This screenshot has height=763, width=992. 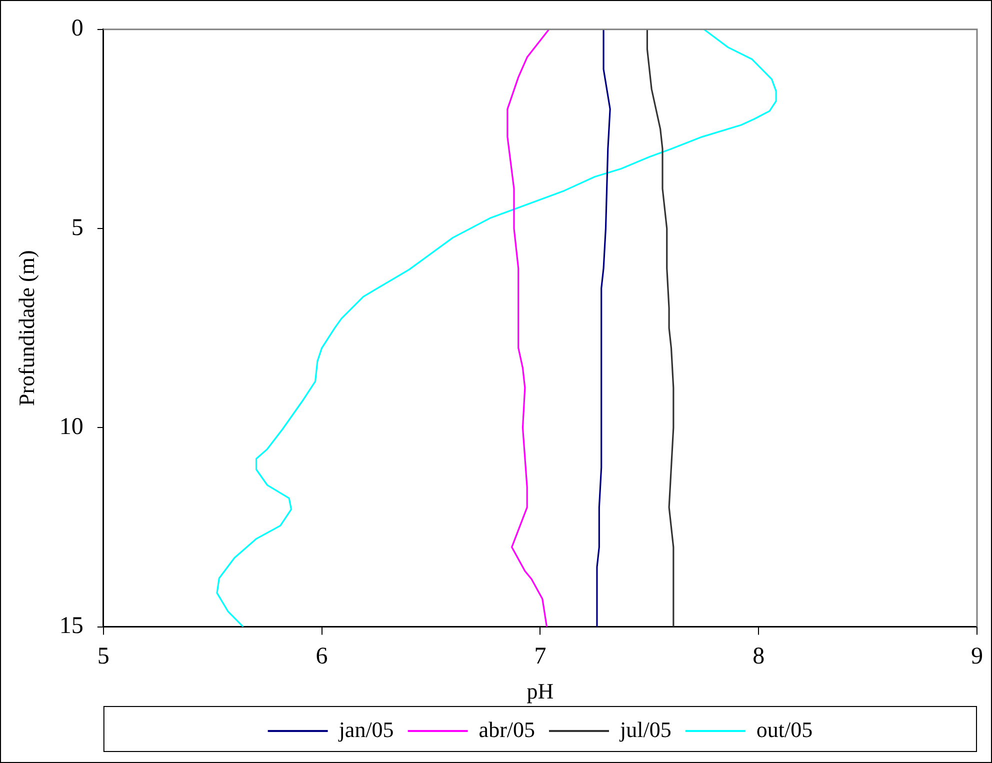 I want to click on x-tick-label: 5, so click(x=103, y=656).